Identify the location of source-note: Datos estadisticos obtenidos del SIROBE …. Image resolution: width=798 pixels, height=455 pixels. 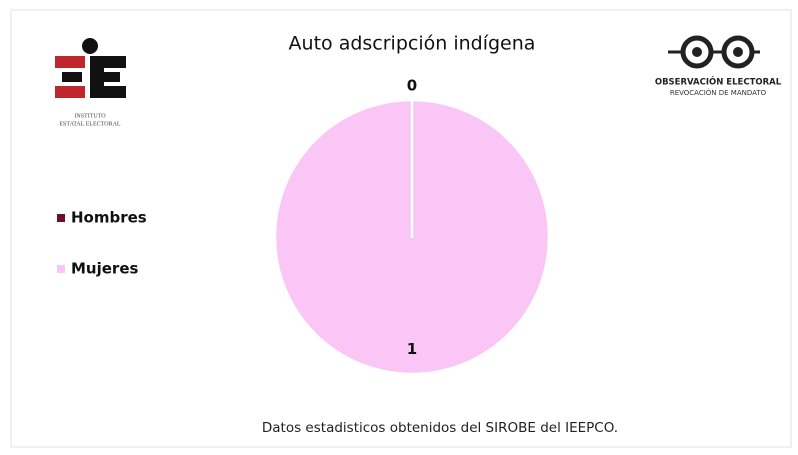
(440, 428).